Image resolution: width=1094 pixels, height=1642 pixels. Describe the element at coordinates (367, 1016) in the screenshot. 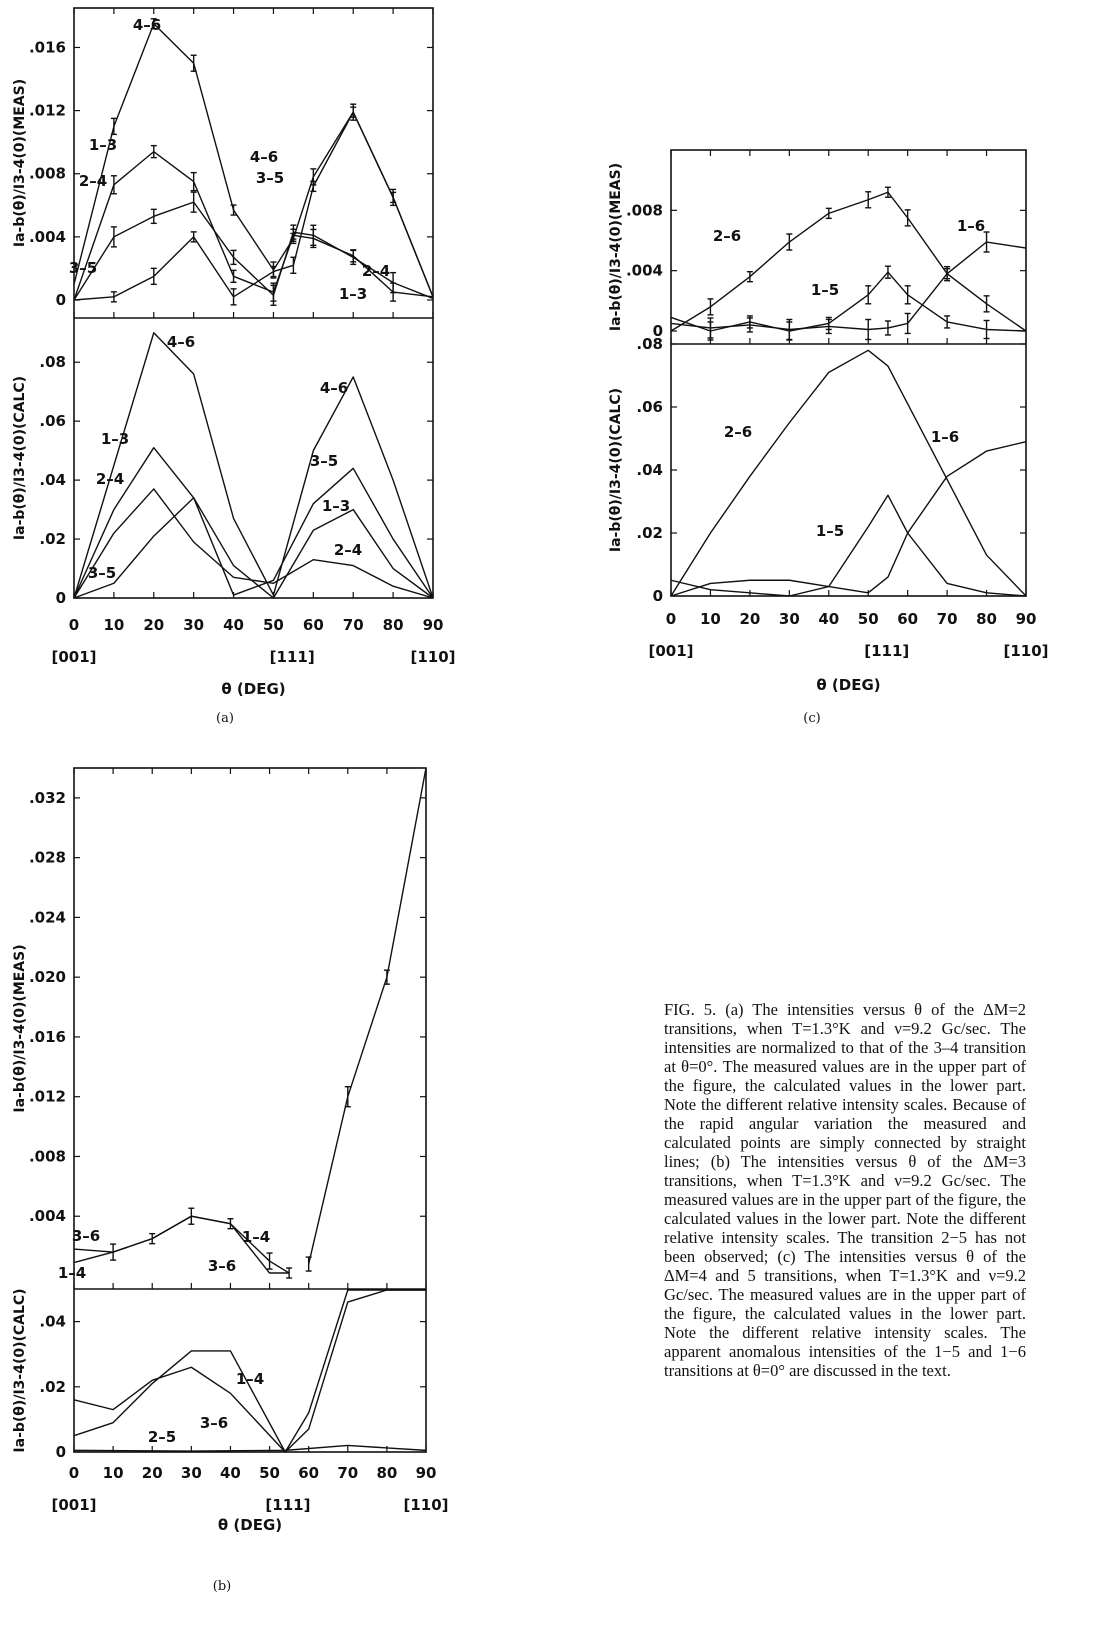

I see `series-line-unlabeled` at that location.